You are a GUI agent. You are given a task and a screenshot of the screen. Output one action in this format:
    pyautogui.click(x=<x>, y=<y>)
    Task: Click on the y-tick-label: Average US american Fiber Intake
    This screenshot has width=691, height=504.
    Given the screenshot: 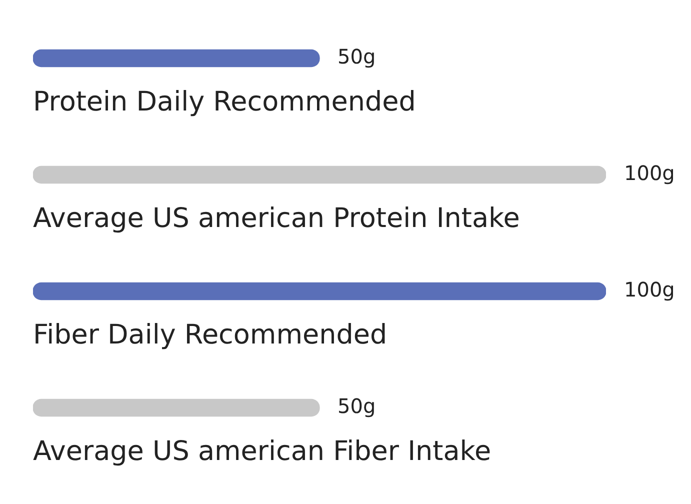 What is the action you would take?
    pyautogui.click(x=262, y=451)
    